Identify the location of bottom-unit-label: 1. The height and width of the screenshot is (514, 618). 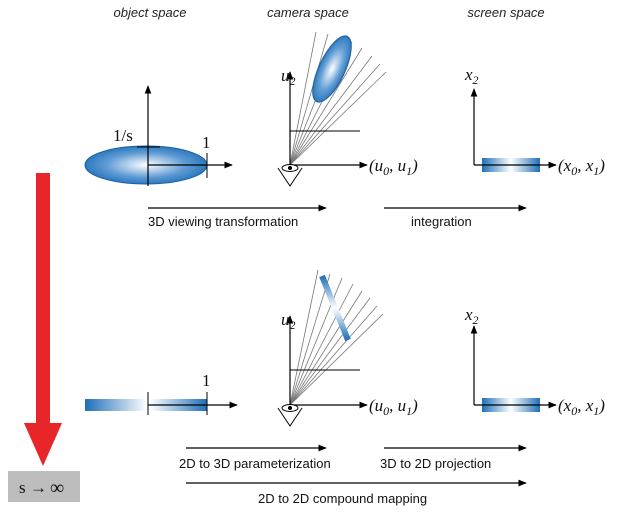
(206, 380).